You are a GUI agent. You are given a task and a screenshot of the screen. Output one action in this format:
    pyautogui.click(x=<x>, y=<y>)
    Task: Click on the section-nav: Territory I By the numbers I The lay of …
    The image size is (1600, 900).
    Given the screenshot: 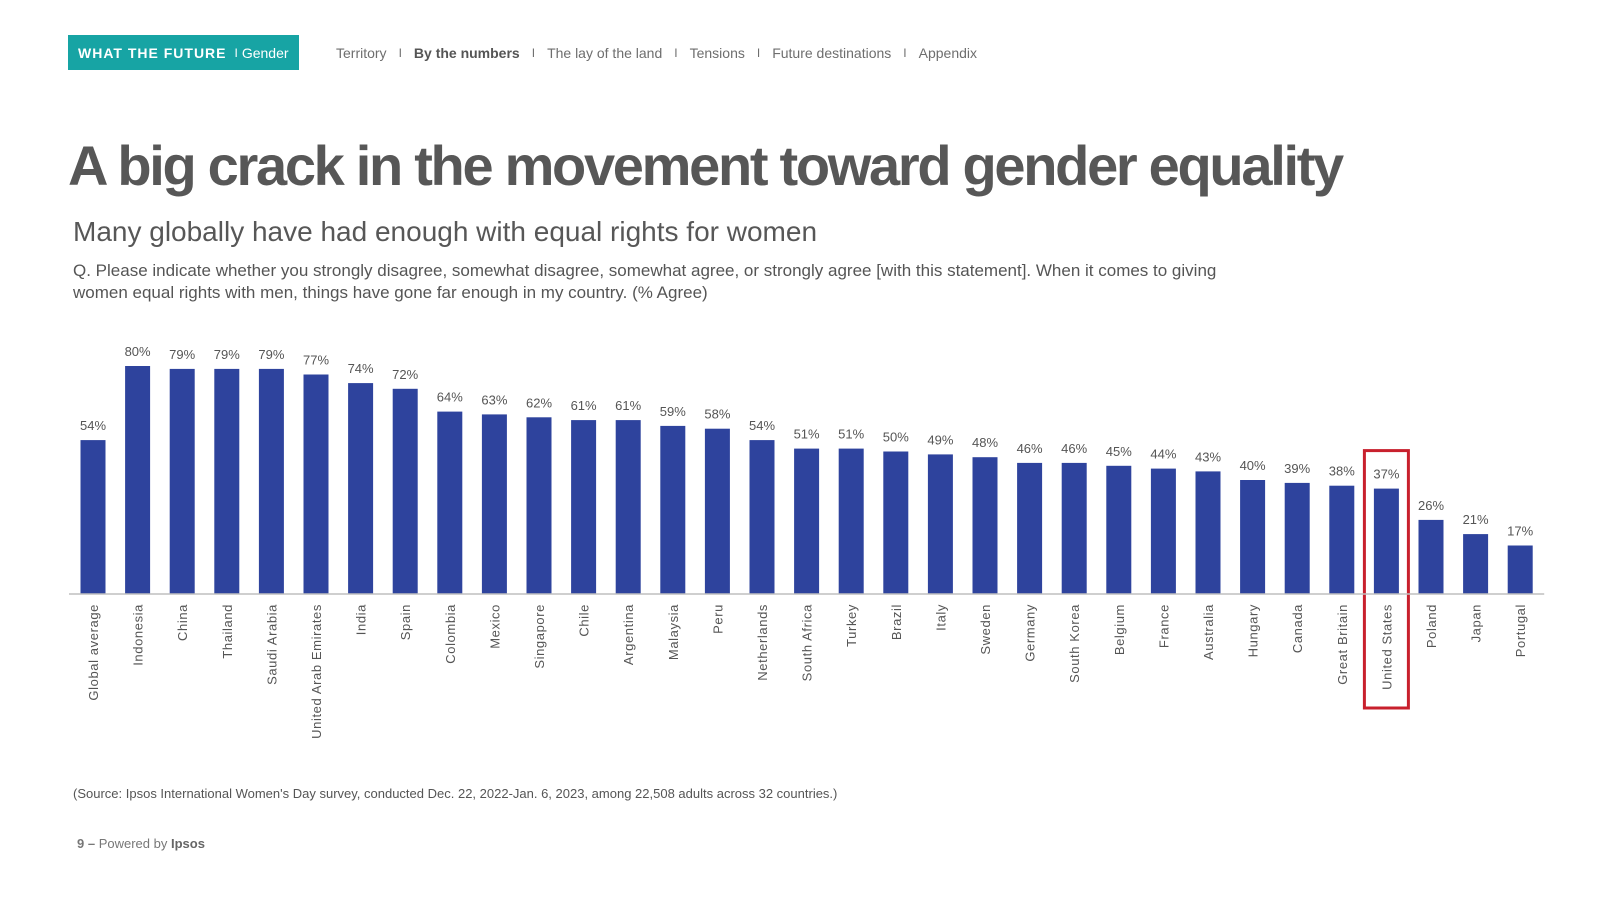 What is the action you would take?
    pyautogui.click(x=656, y=52)
    